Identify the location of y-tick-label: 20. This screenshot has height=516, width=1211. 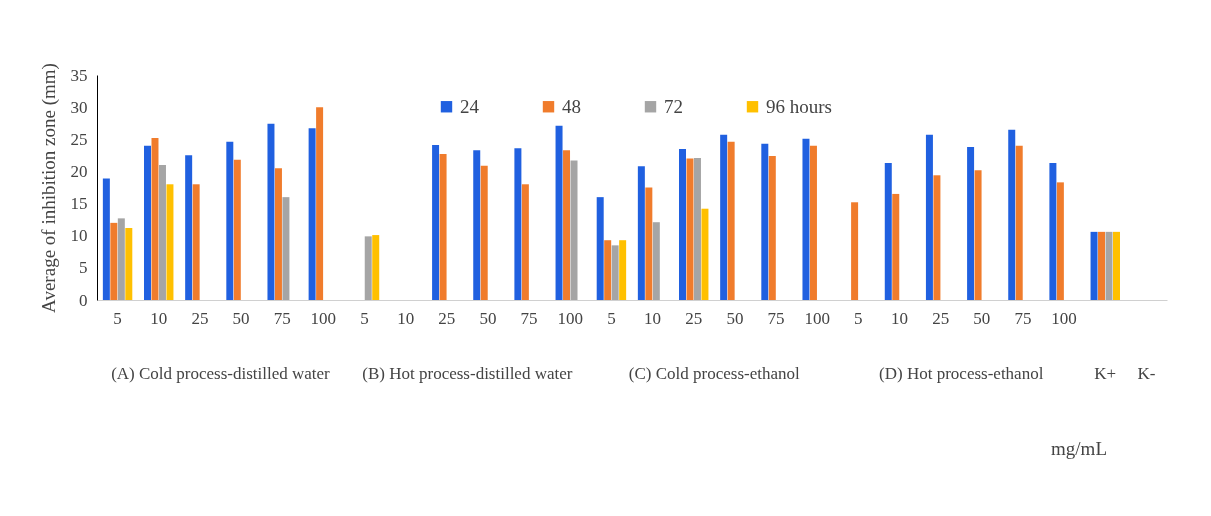
(79, 171).